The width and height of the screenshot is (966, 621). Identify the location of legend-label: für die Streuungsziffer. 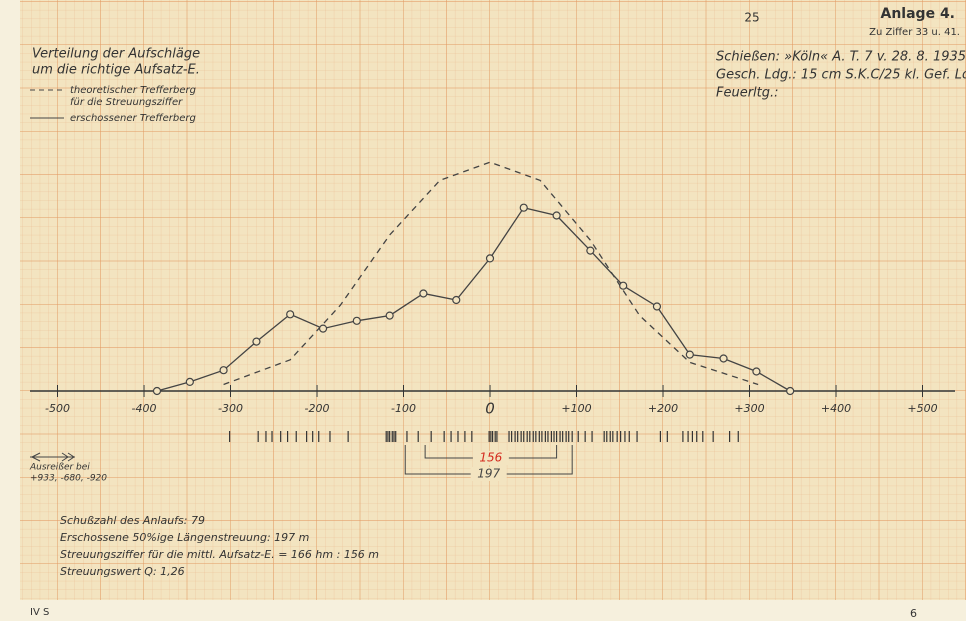
(126, 102).